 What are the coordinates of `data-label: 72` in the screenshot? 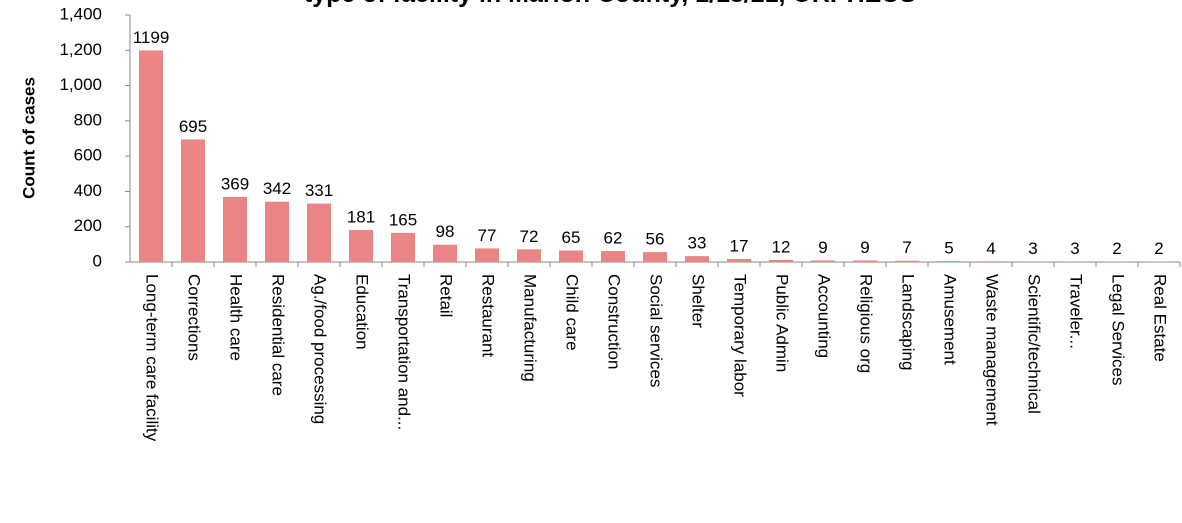 It's located at (529, 236).